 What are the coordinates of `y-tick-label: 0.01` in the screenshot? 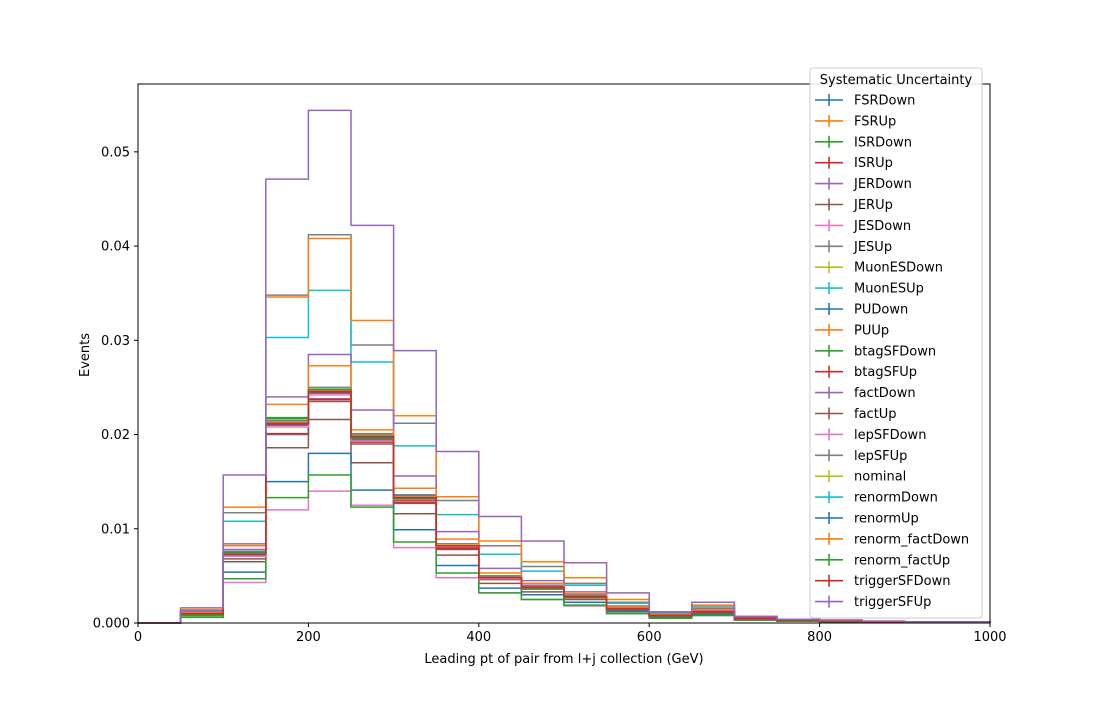 It's located at (115, 529).